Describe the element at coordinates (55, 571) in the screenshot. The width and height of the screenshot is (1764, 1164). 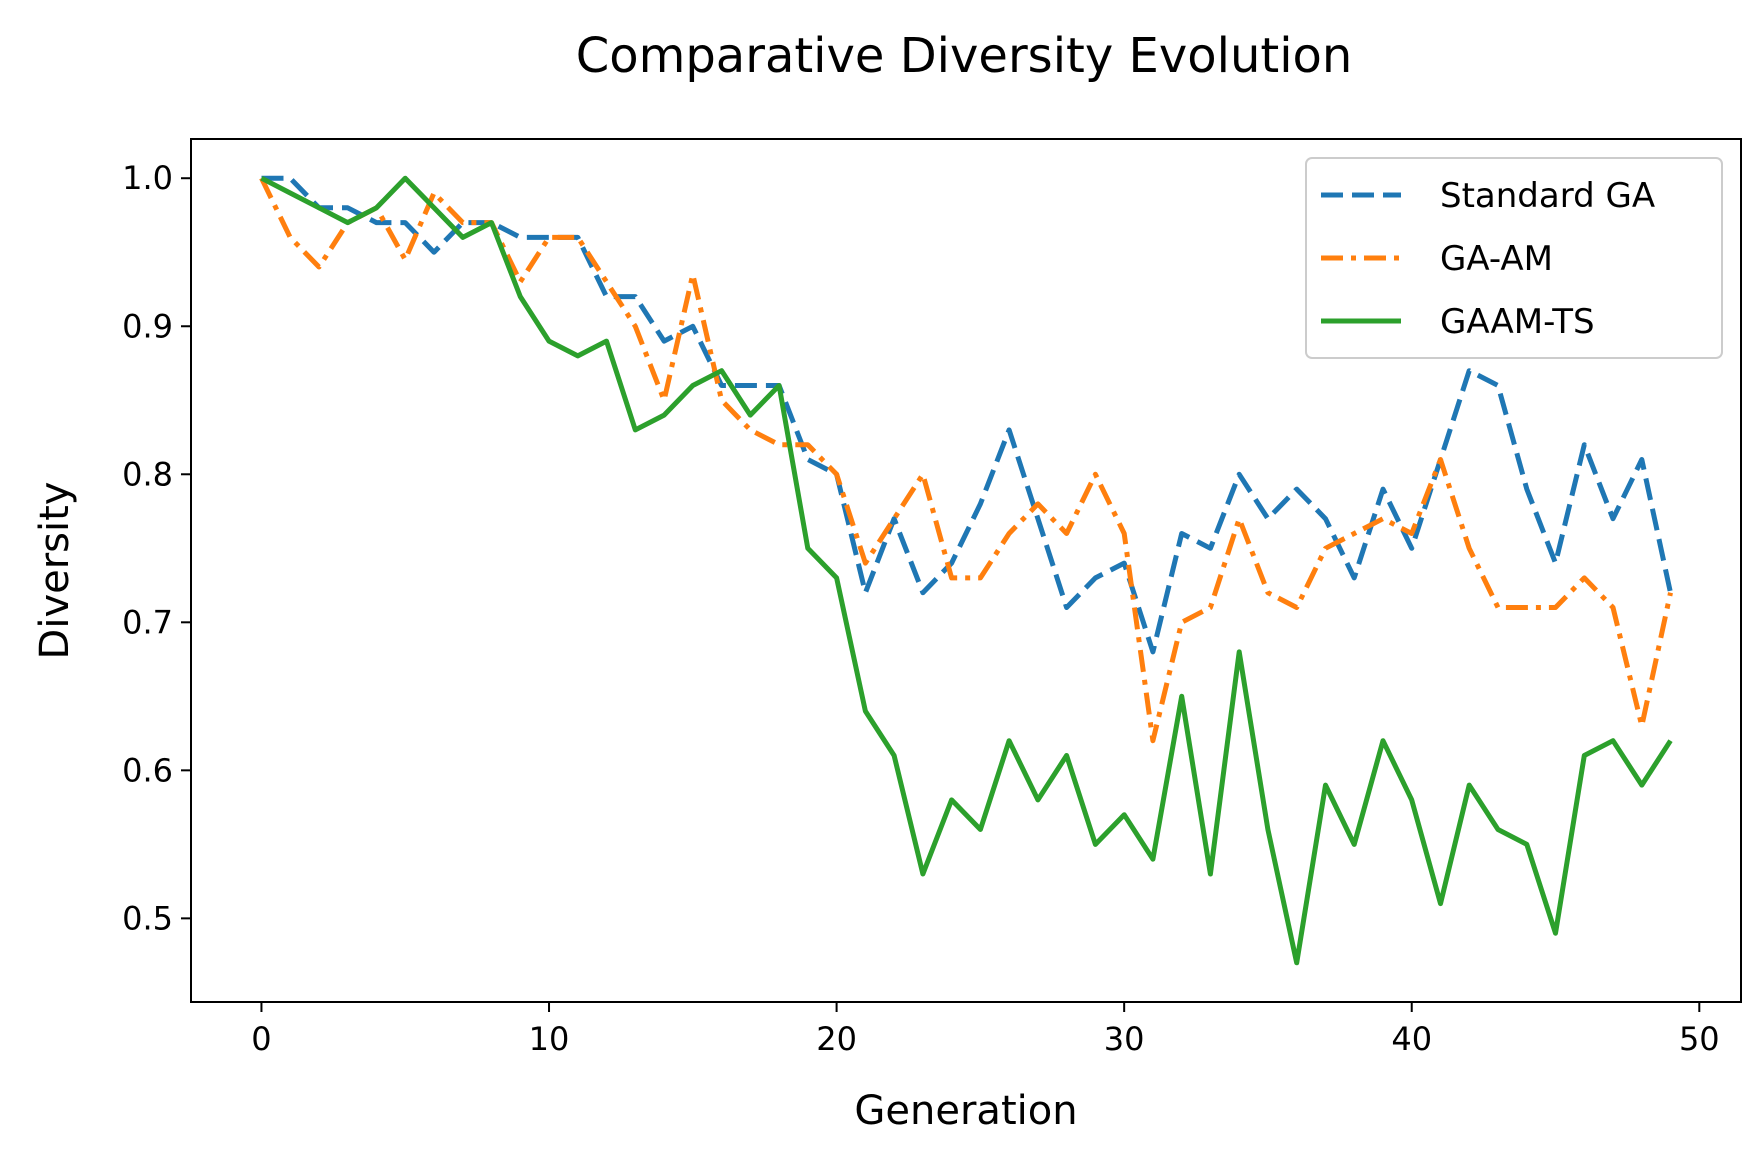
I see `y-axis-label: Diversity` at that location.